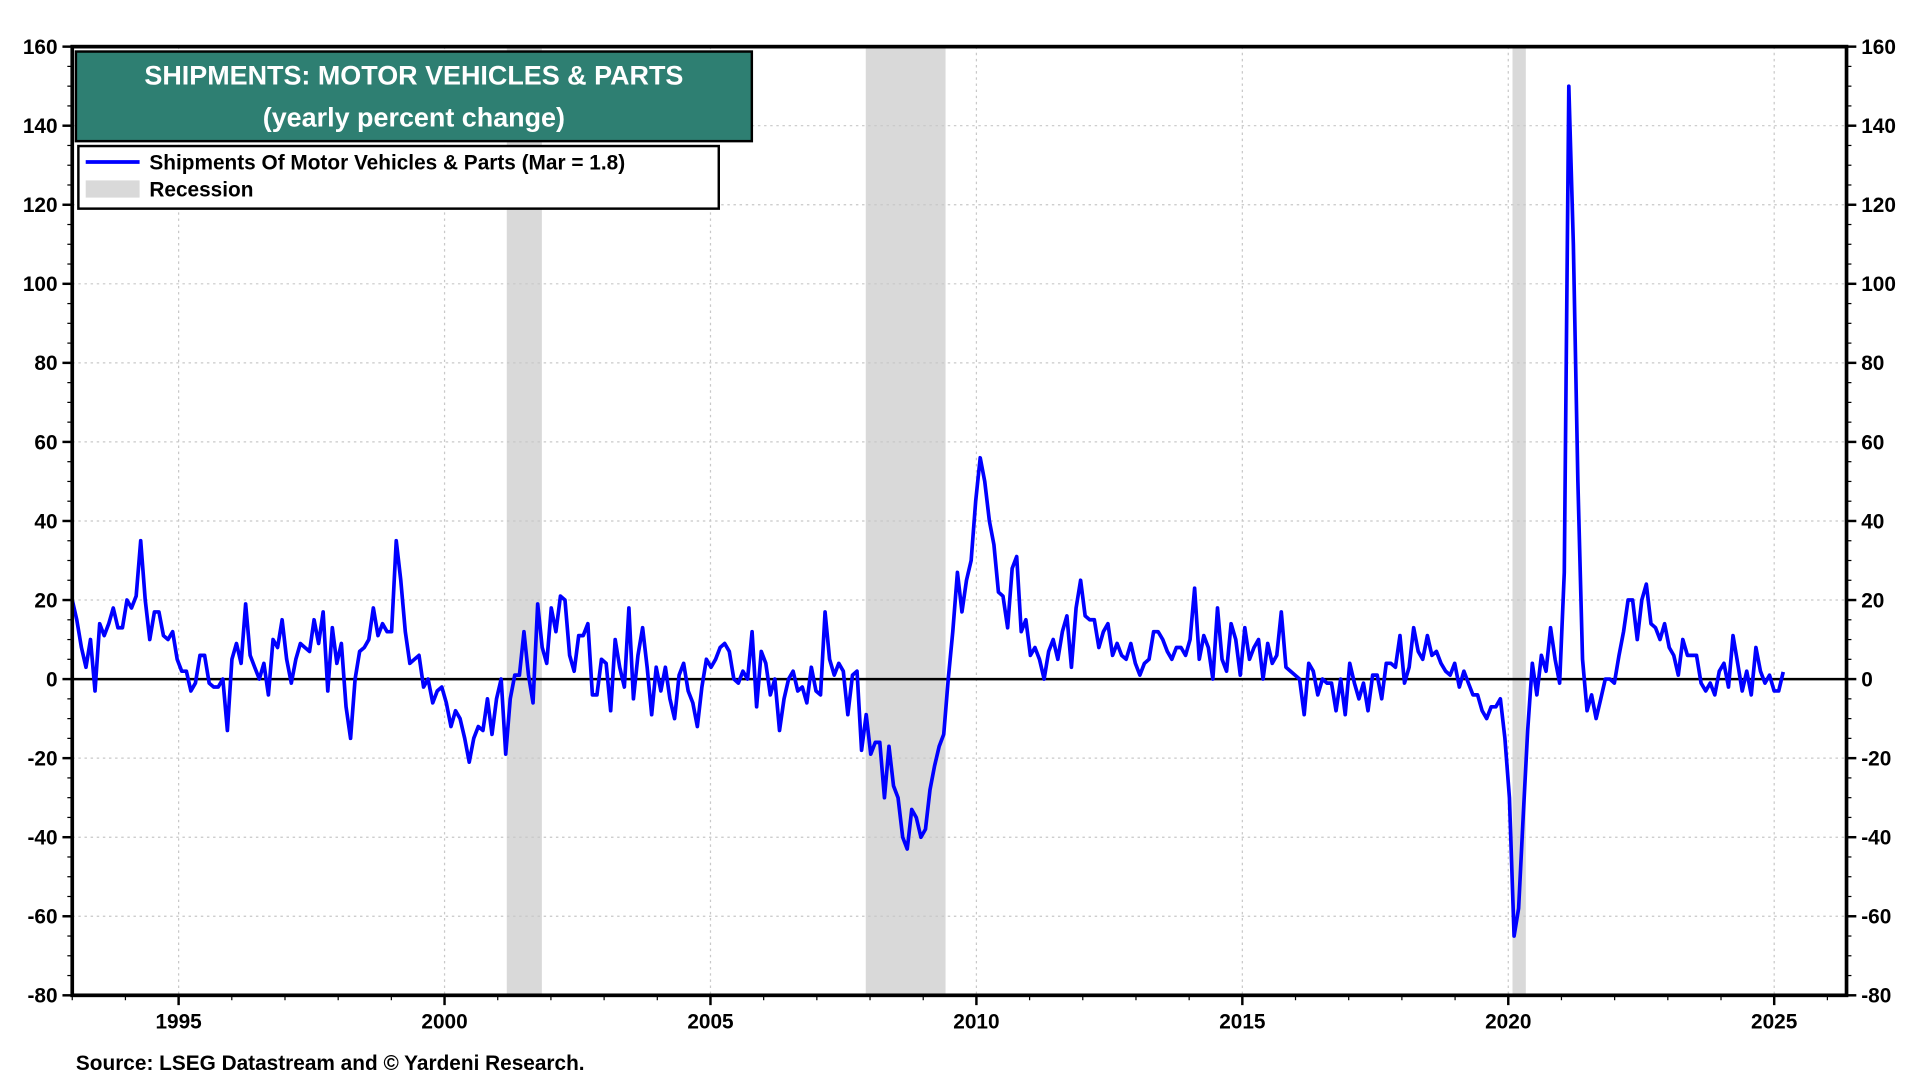 The width and height of the screenshot is (1920, 1080). What do you see at coordinates (1876, 758) in the screenshot?
I see `y-tick-label-right: -20` at bounding box center [1876, 758].